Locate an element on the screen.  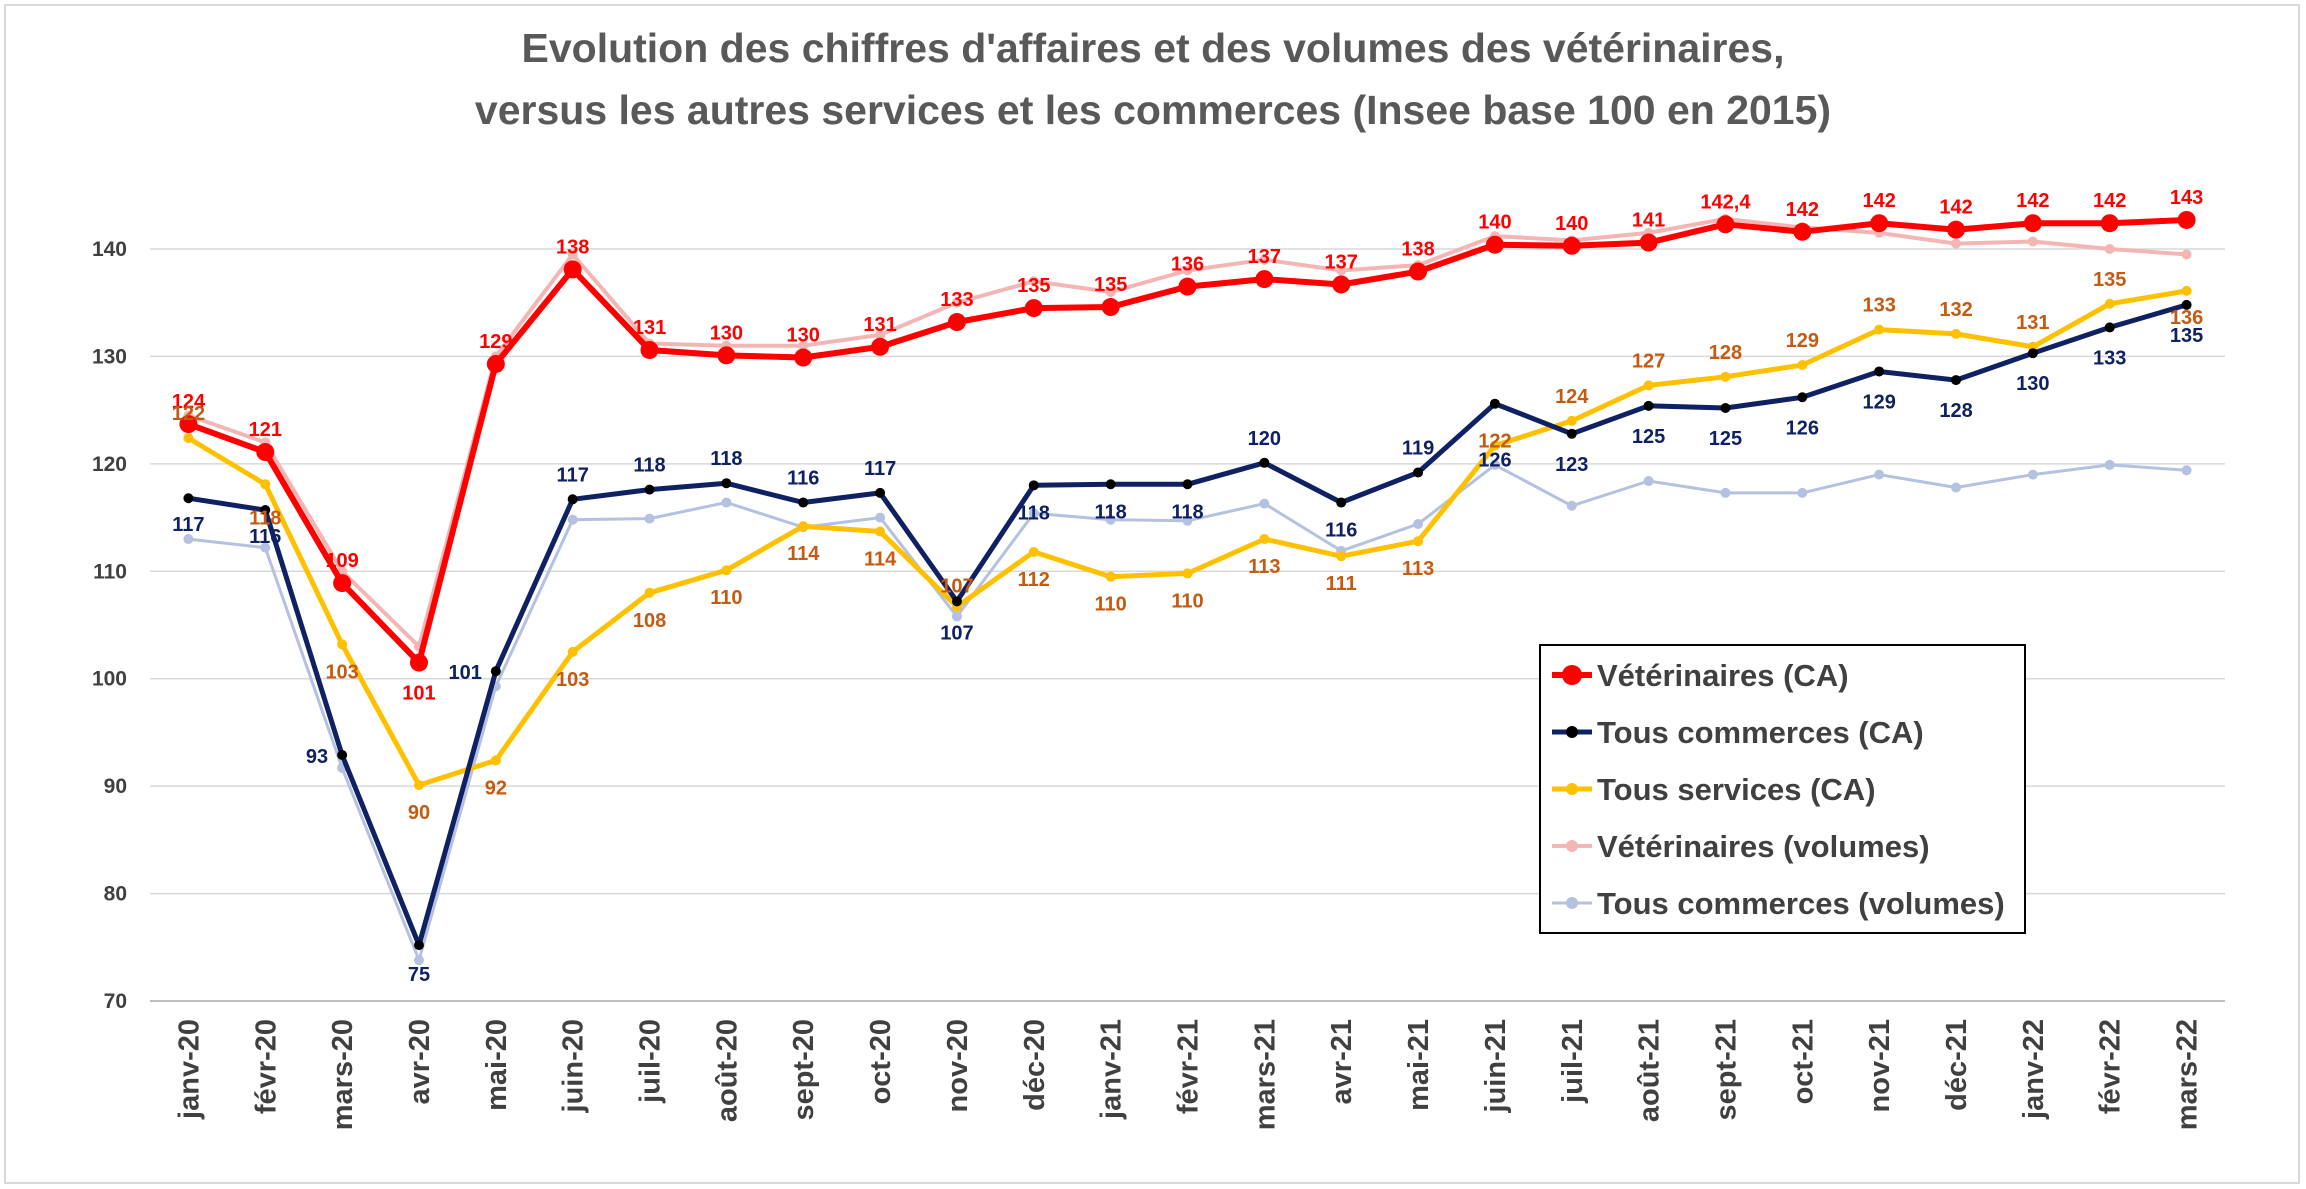
x-tick-label: mai-20 is located at coordinates (497, 1065).